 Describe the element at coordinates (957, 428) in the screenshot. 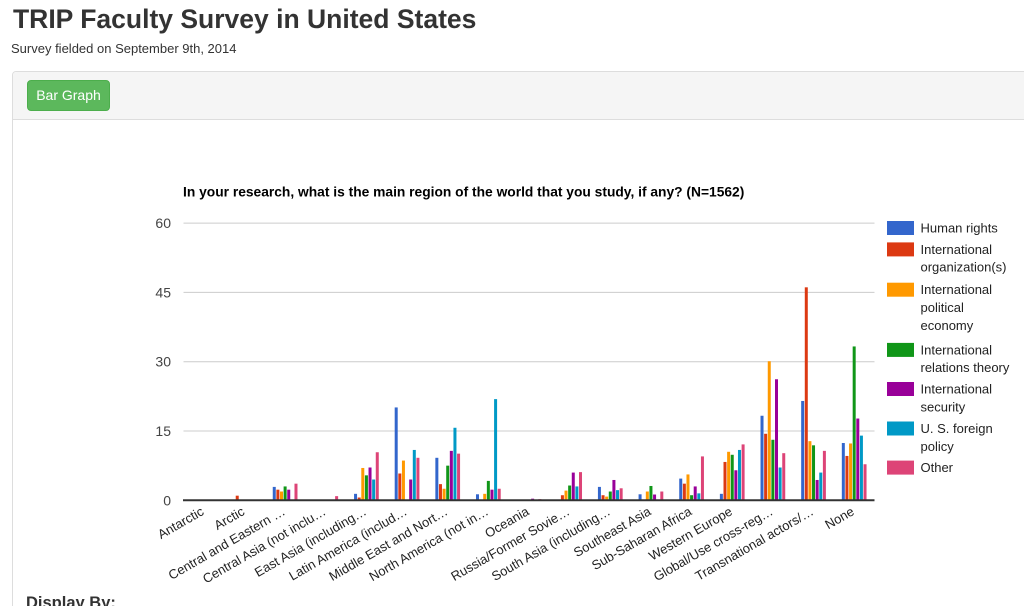

I see `svg-text: U. S. foreign` at that location.